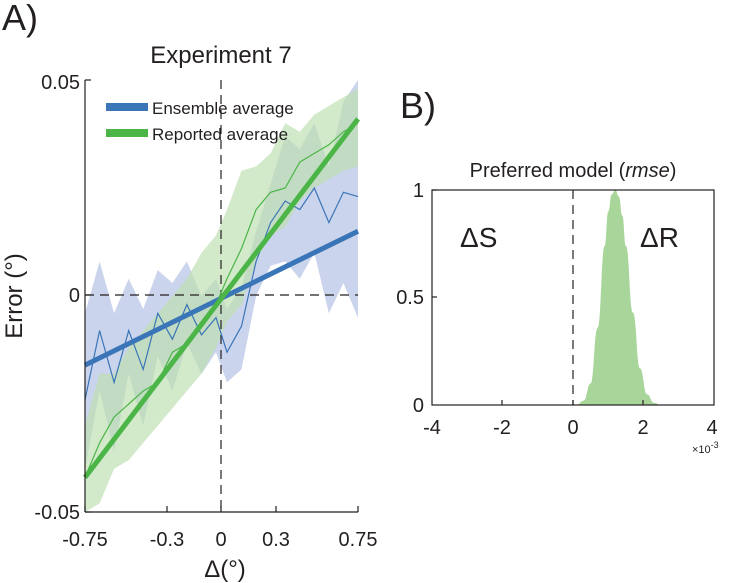  What do you see at coordinates (410, 298) in the screenshot?
I see `panel-b-ytick-label: 0.5` at bounding box center [410, 298].